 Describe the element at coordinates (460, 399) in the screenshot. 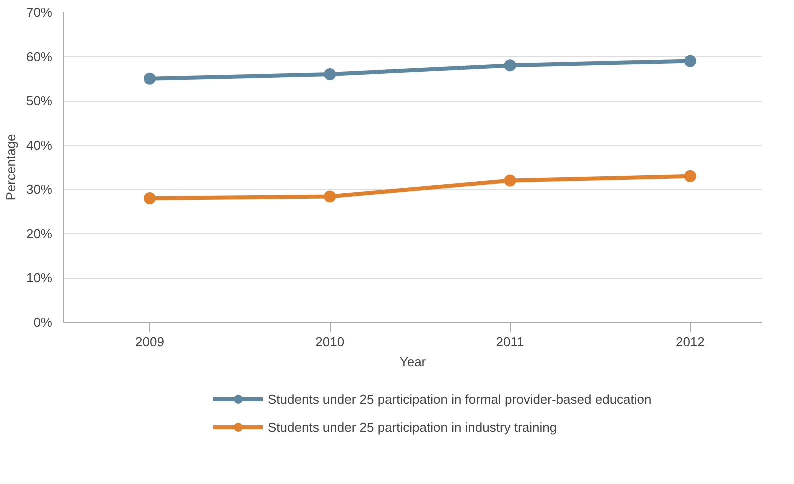

I see `legend-label: Students under 25 participation in formal provider-based education` at that location.